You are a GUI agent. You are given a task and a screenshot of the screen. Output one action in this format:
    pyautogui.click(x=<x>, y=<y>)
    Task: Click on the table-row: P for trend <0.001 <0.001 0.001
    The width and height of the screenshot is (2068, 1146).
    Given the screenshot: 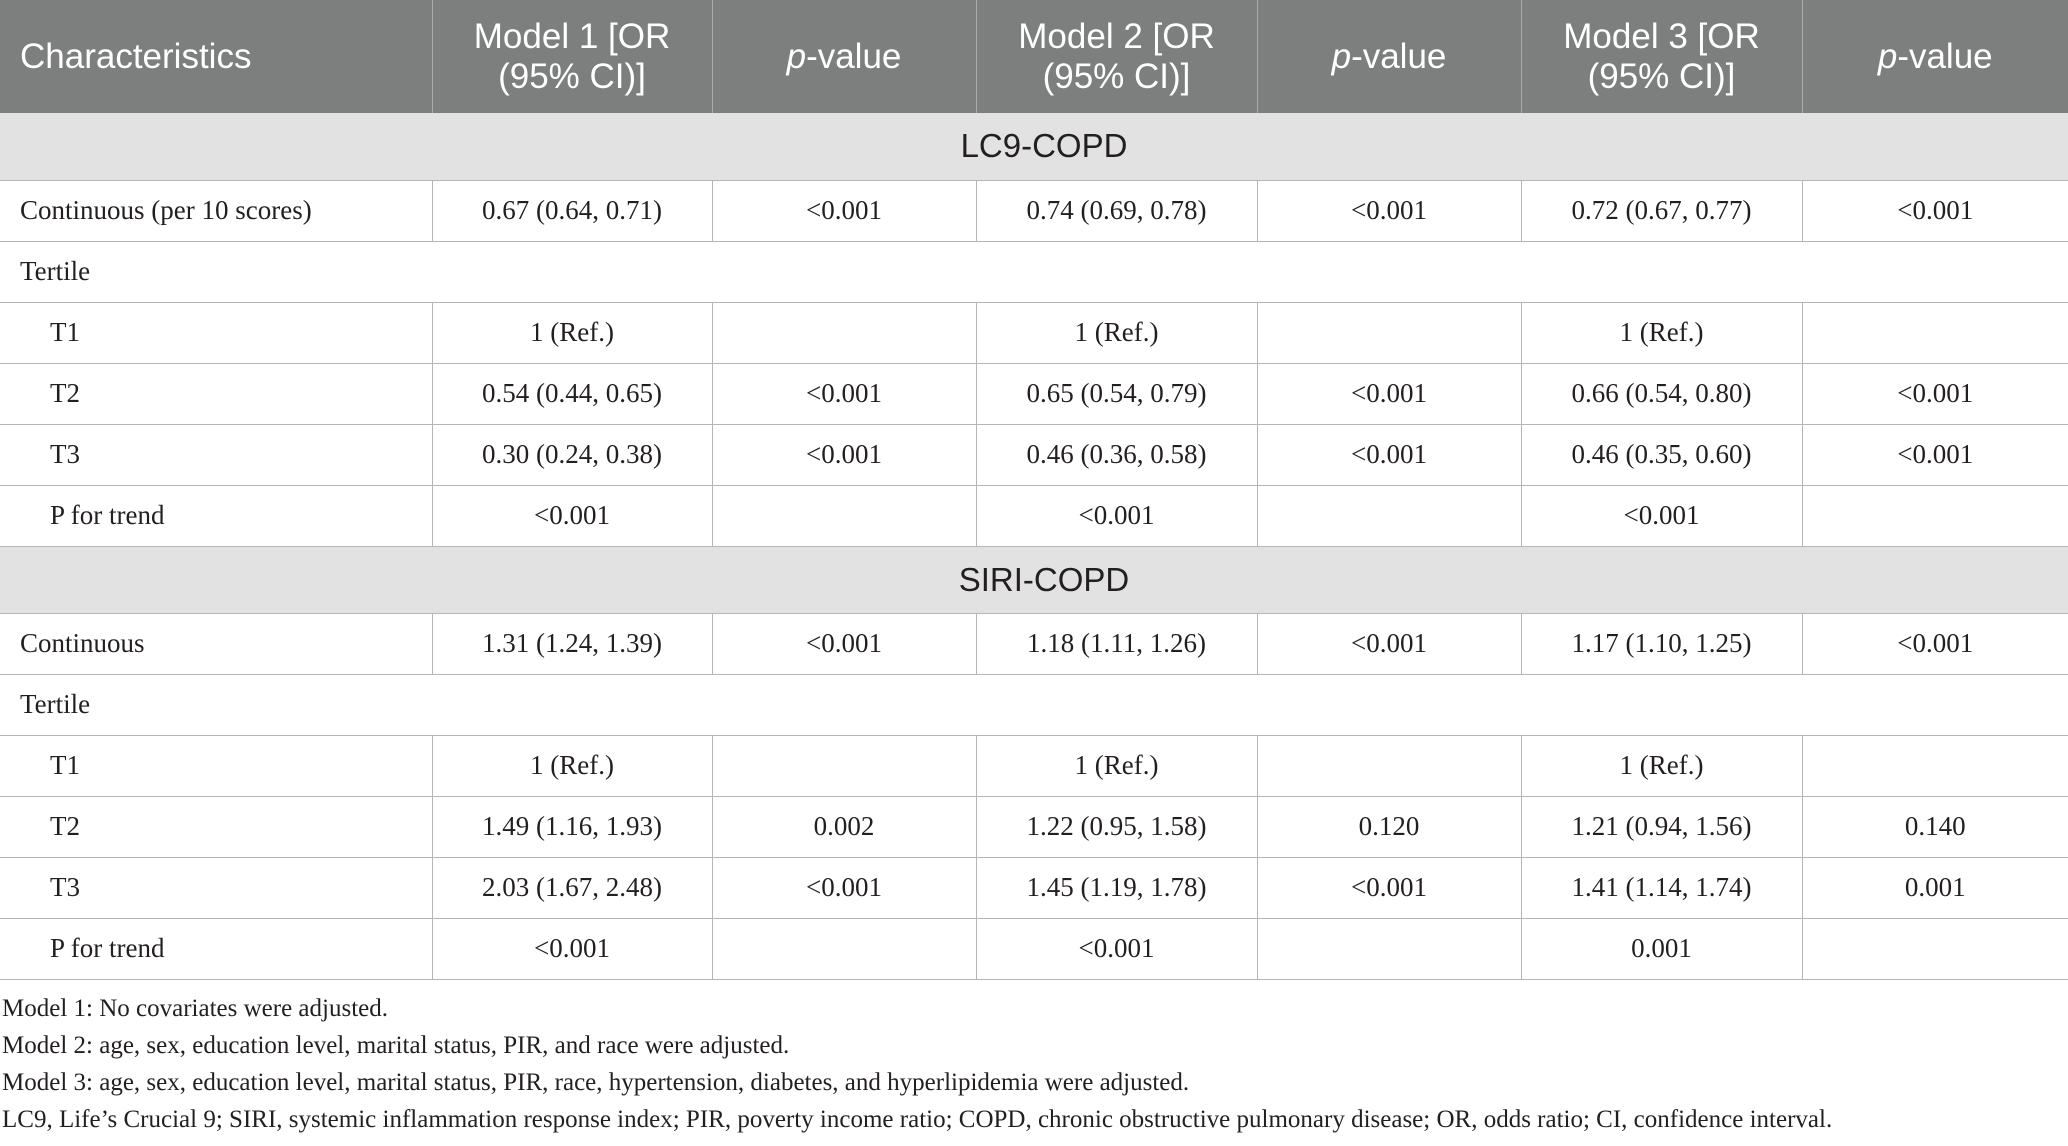 What is the action you would take?
    pyautogui.click(x=1034, y=949)
    